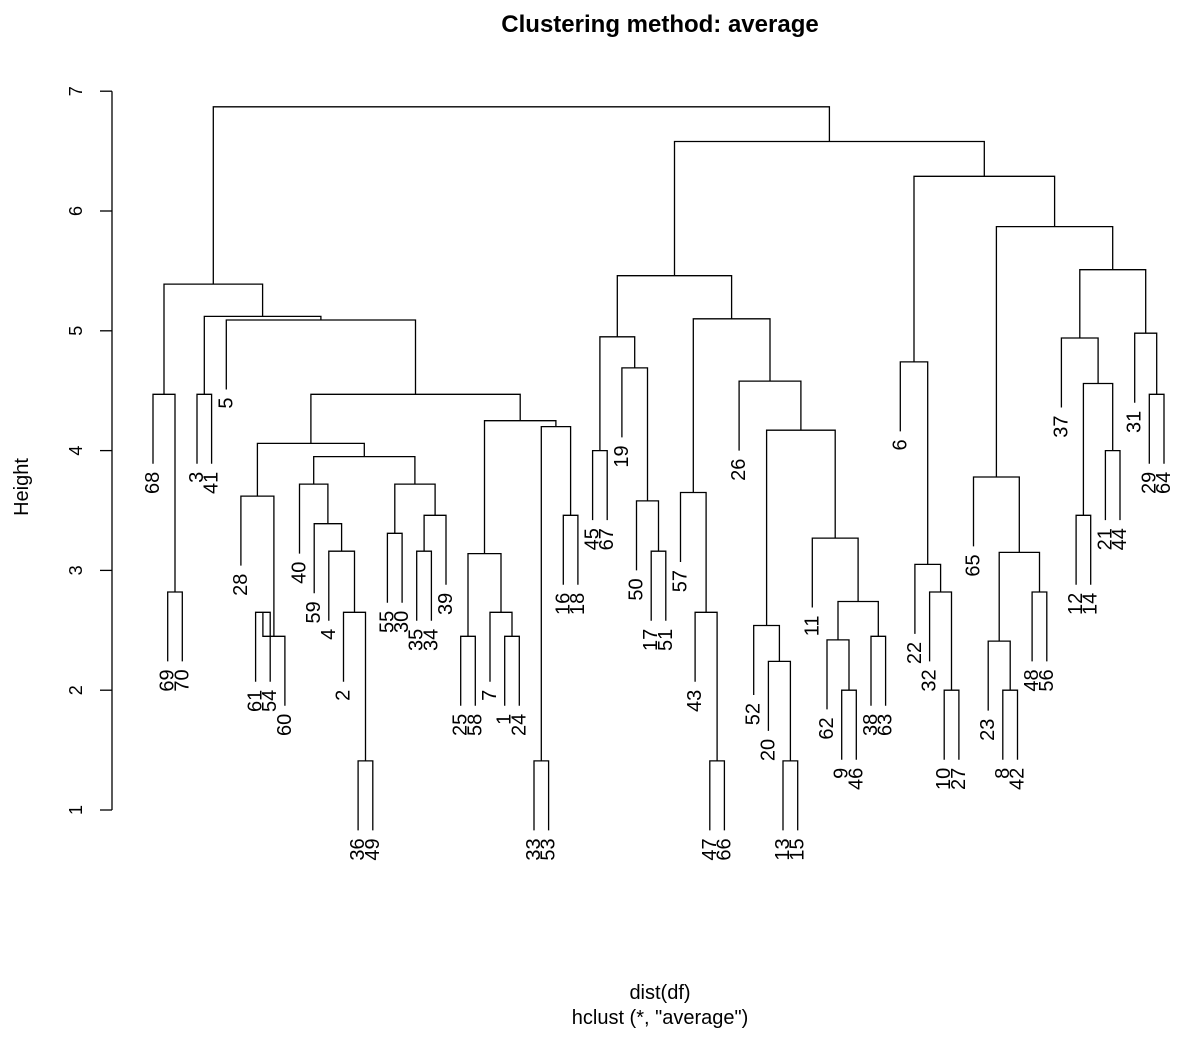 The height and width of the screenshot is (1038, 1183). What do you see at coordinates (76, 570) in the screenshot?
I see `y-tick-label: 3` at bounding box center [76, 570].